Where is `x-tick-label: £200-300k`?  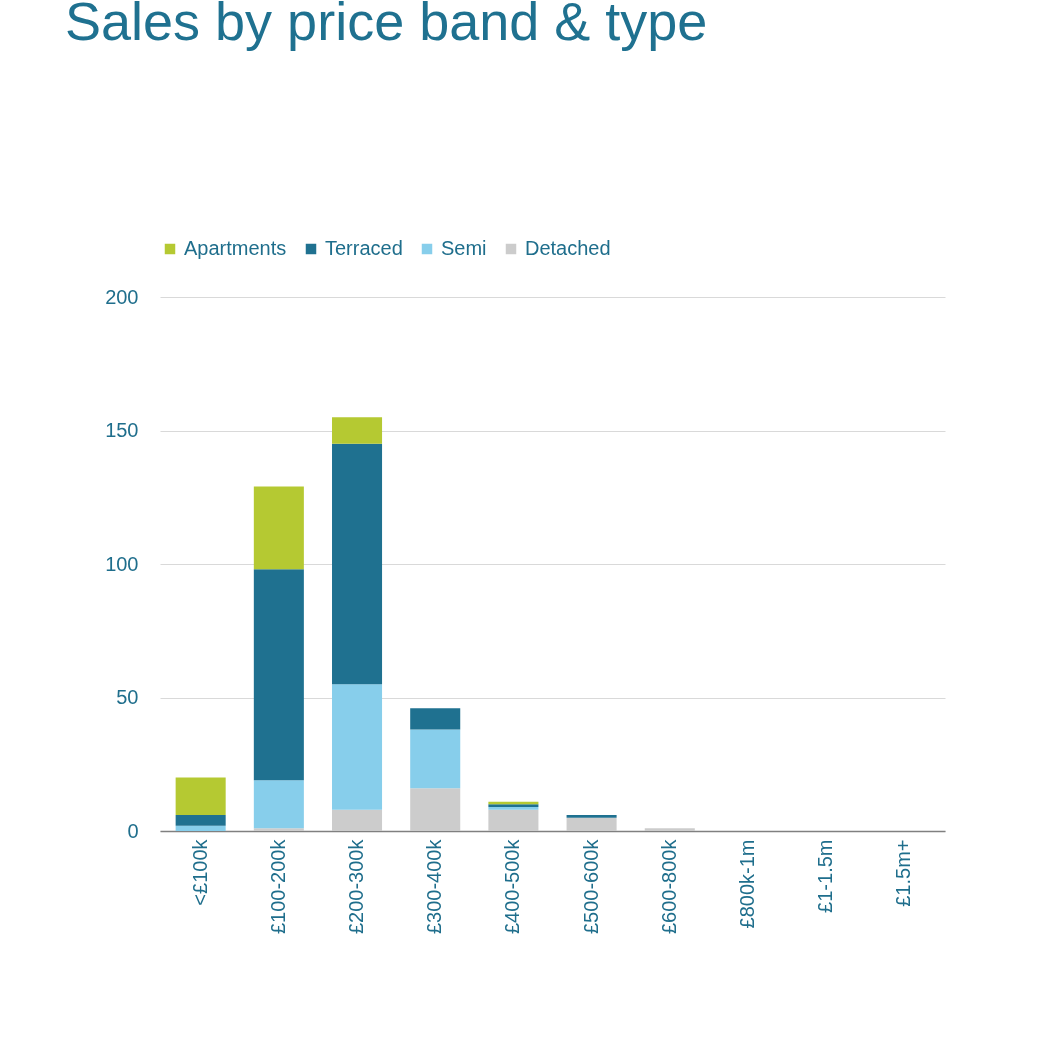
x-tick-label: £200-300k is located at coordinates (356, 886).